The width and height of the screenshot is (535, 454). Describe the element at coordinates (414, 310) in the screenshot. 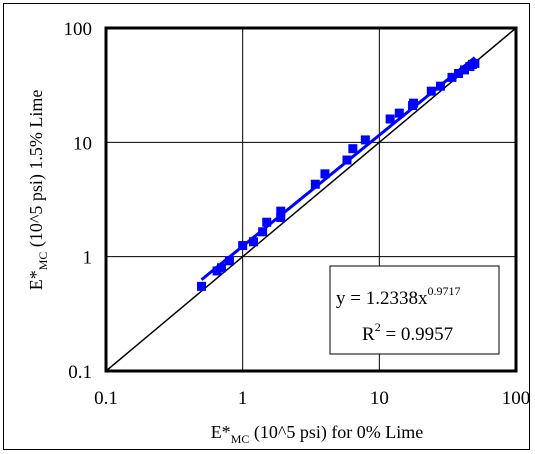

I see `regression-equation-box: y = 1.2338x0.9717 R2 = 0.9957` at that location.